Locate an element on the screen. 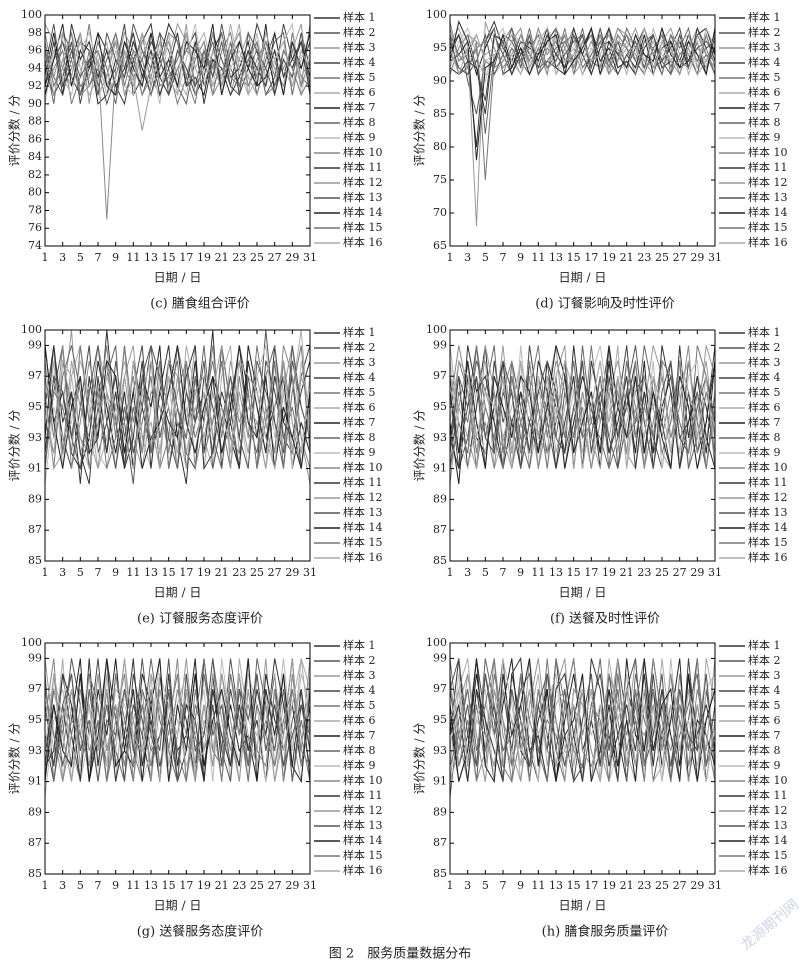 The height and width of the screenshot is (968, 800). chart-caption: (f) 送餐及时性评价 is located at coordinates (605, 619).